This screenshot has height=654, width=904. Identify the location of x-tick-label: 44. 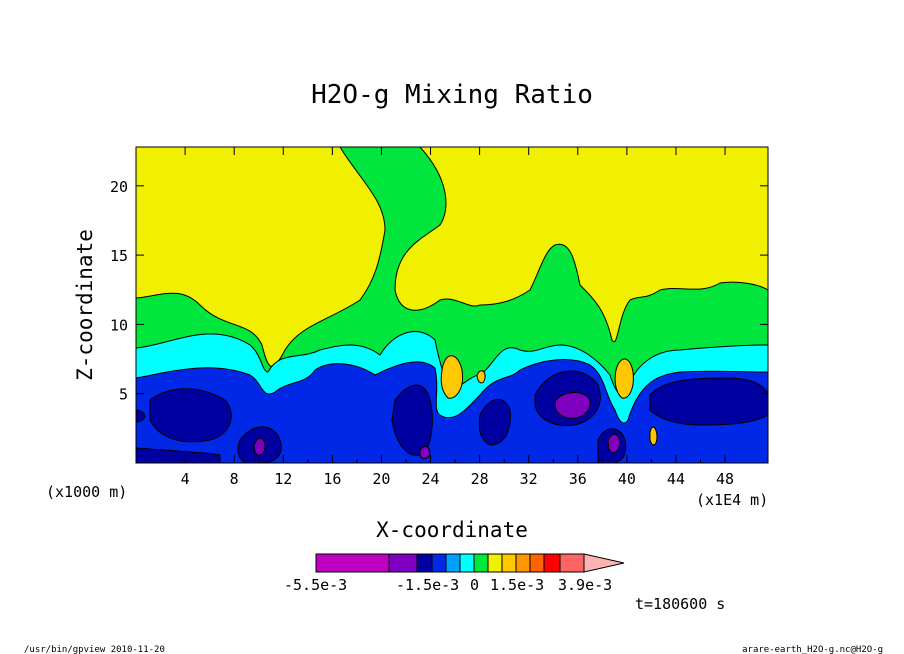
(676, 479).